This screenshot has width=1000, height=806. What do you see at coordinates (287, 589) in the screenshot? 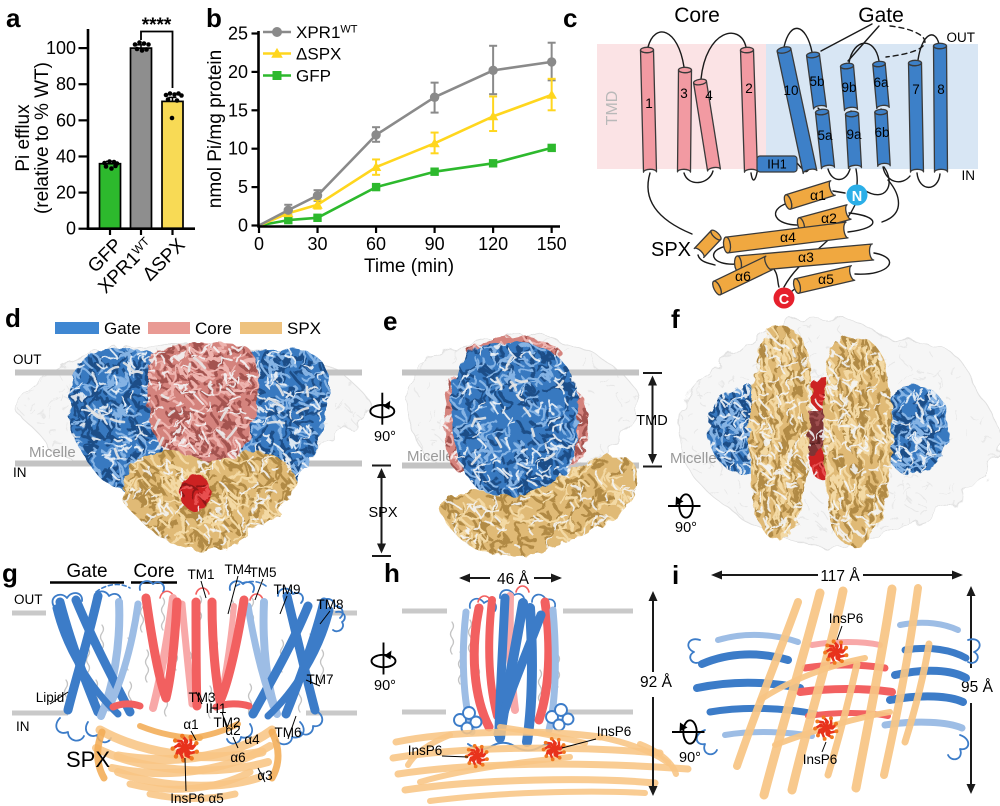
I see `svg-text: TM9` at bounding box center [287, 589].